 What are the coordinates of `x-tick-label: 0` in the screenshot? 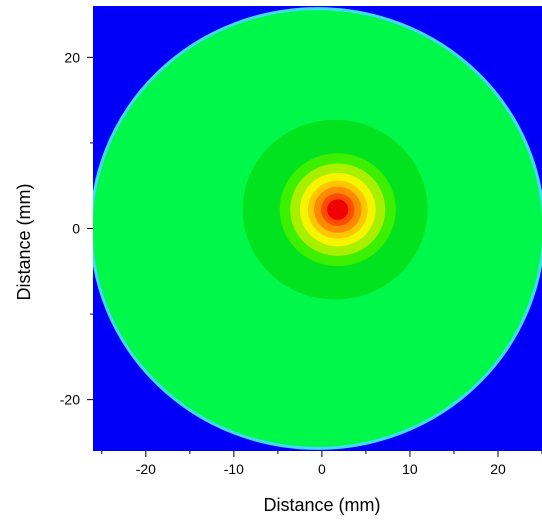 It's located at (322, 469).